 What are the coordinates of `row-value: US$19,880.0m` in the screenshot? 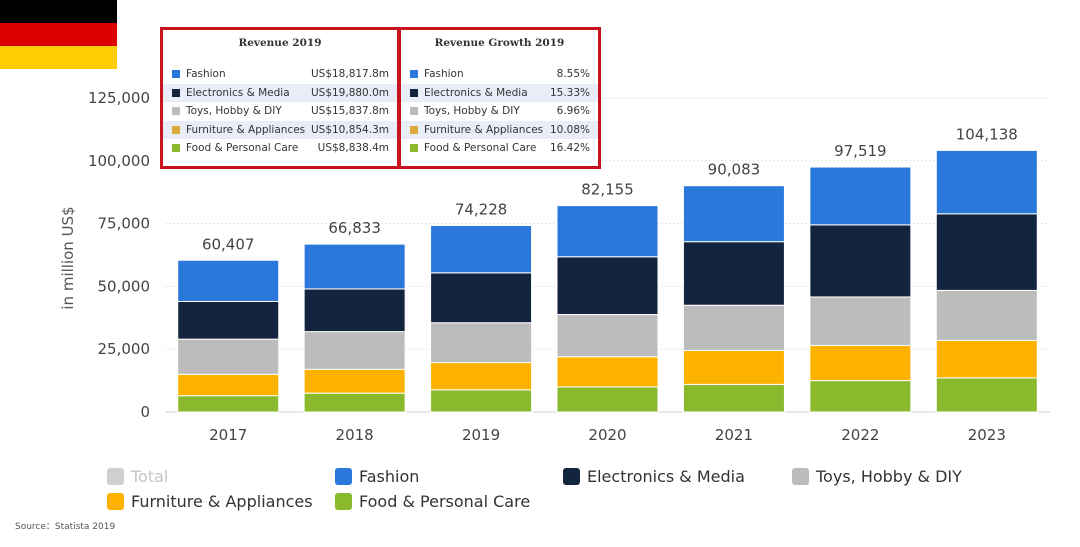 It's located at (349, 92).